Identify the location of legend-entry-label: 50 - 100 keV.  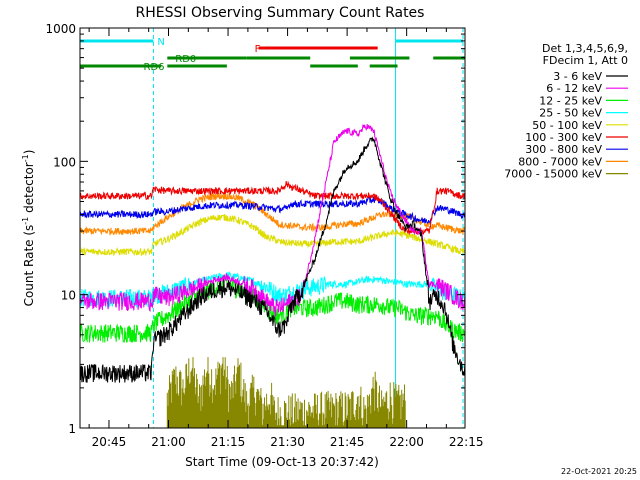
(567, 125).